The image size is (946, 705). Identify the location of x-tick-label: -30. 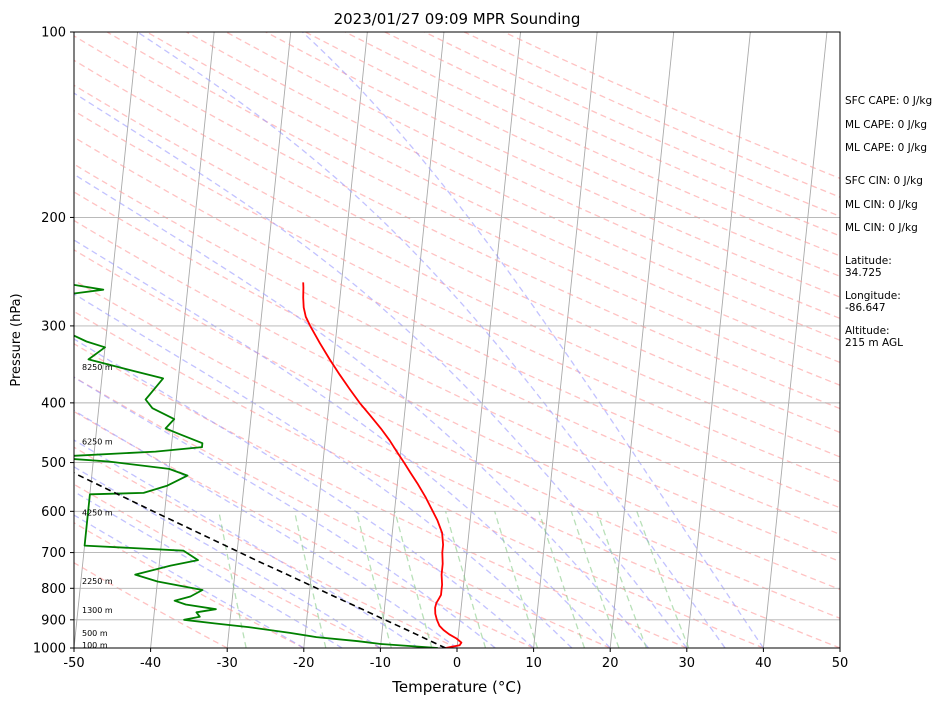
(227, 663).